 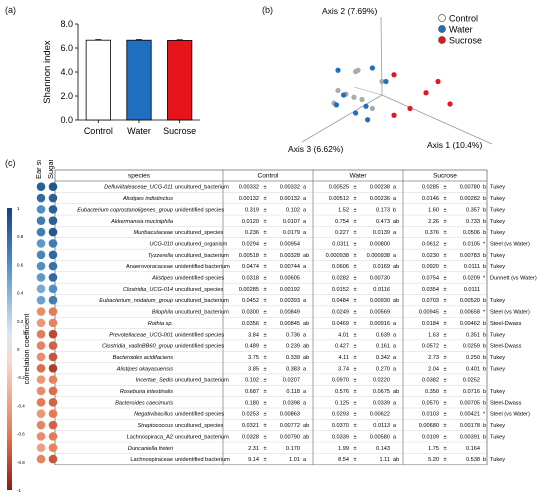 What do you see at coordinates (506, 347) in the screenshot?
I see `statistical-test: Steel-Dwass` at bounding box center [506, 347].